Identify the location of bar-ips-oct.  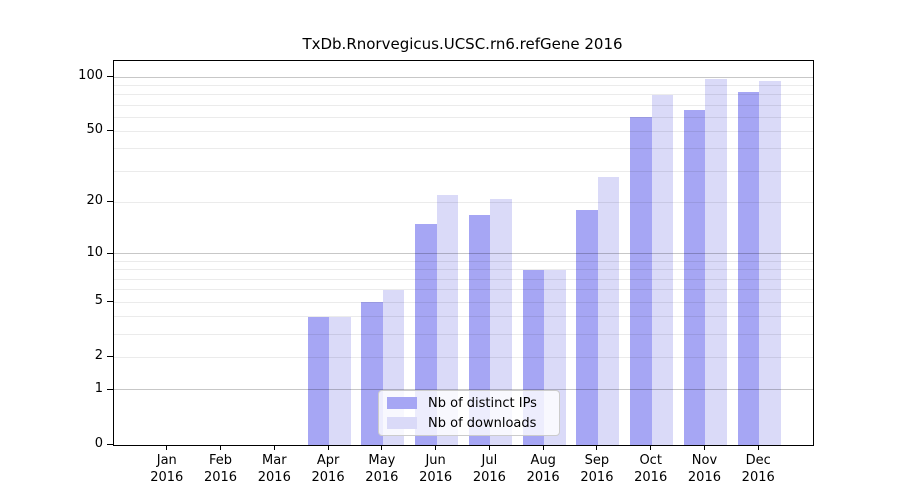
(641, 281).